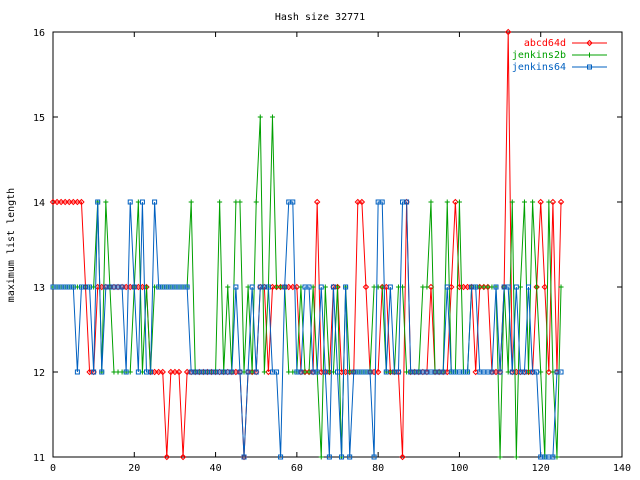  Describe the element at coordinates (53, 468) in the screenshot. I see `x-tick-label: 0` at that location.